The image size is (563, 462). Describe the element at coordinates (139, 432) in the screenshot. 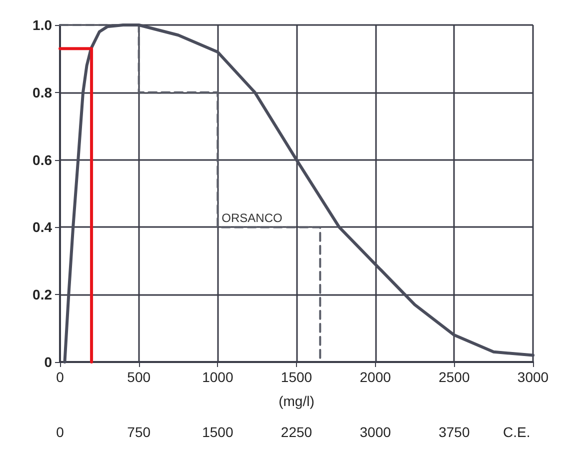

I see `x2-tick-label: 750` at that location.